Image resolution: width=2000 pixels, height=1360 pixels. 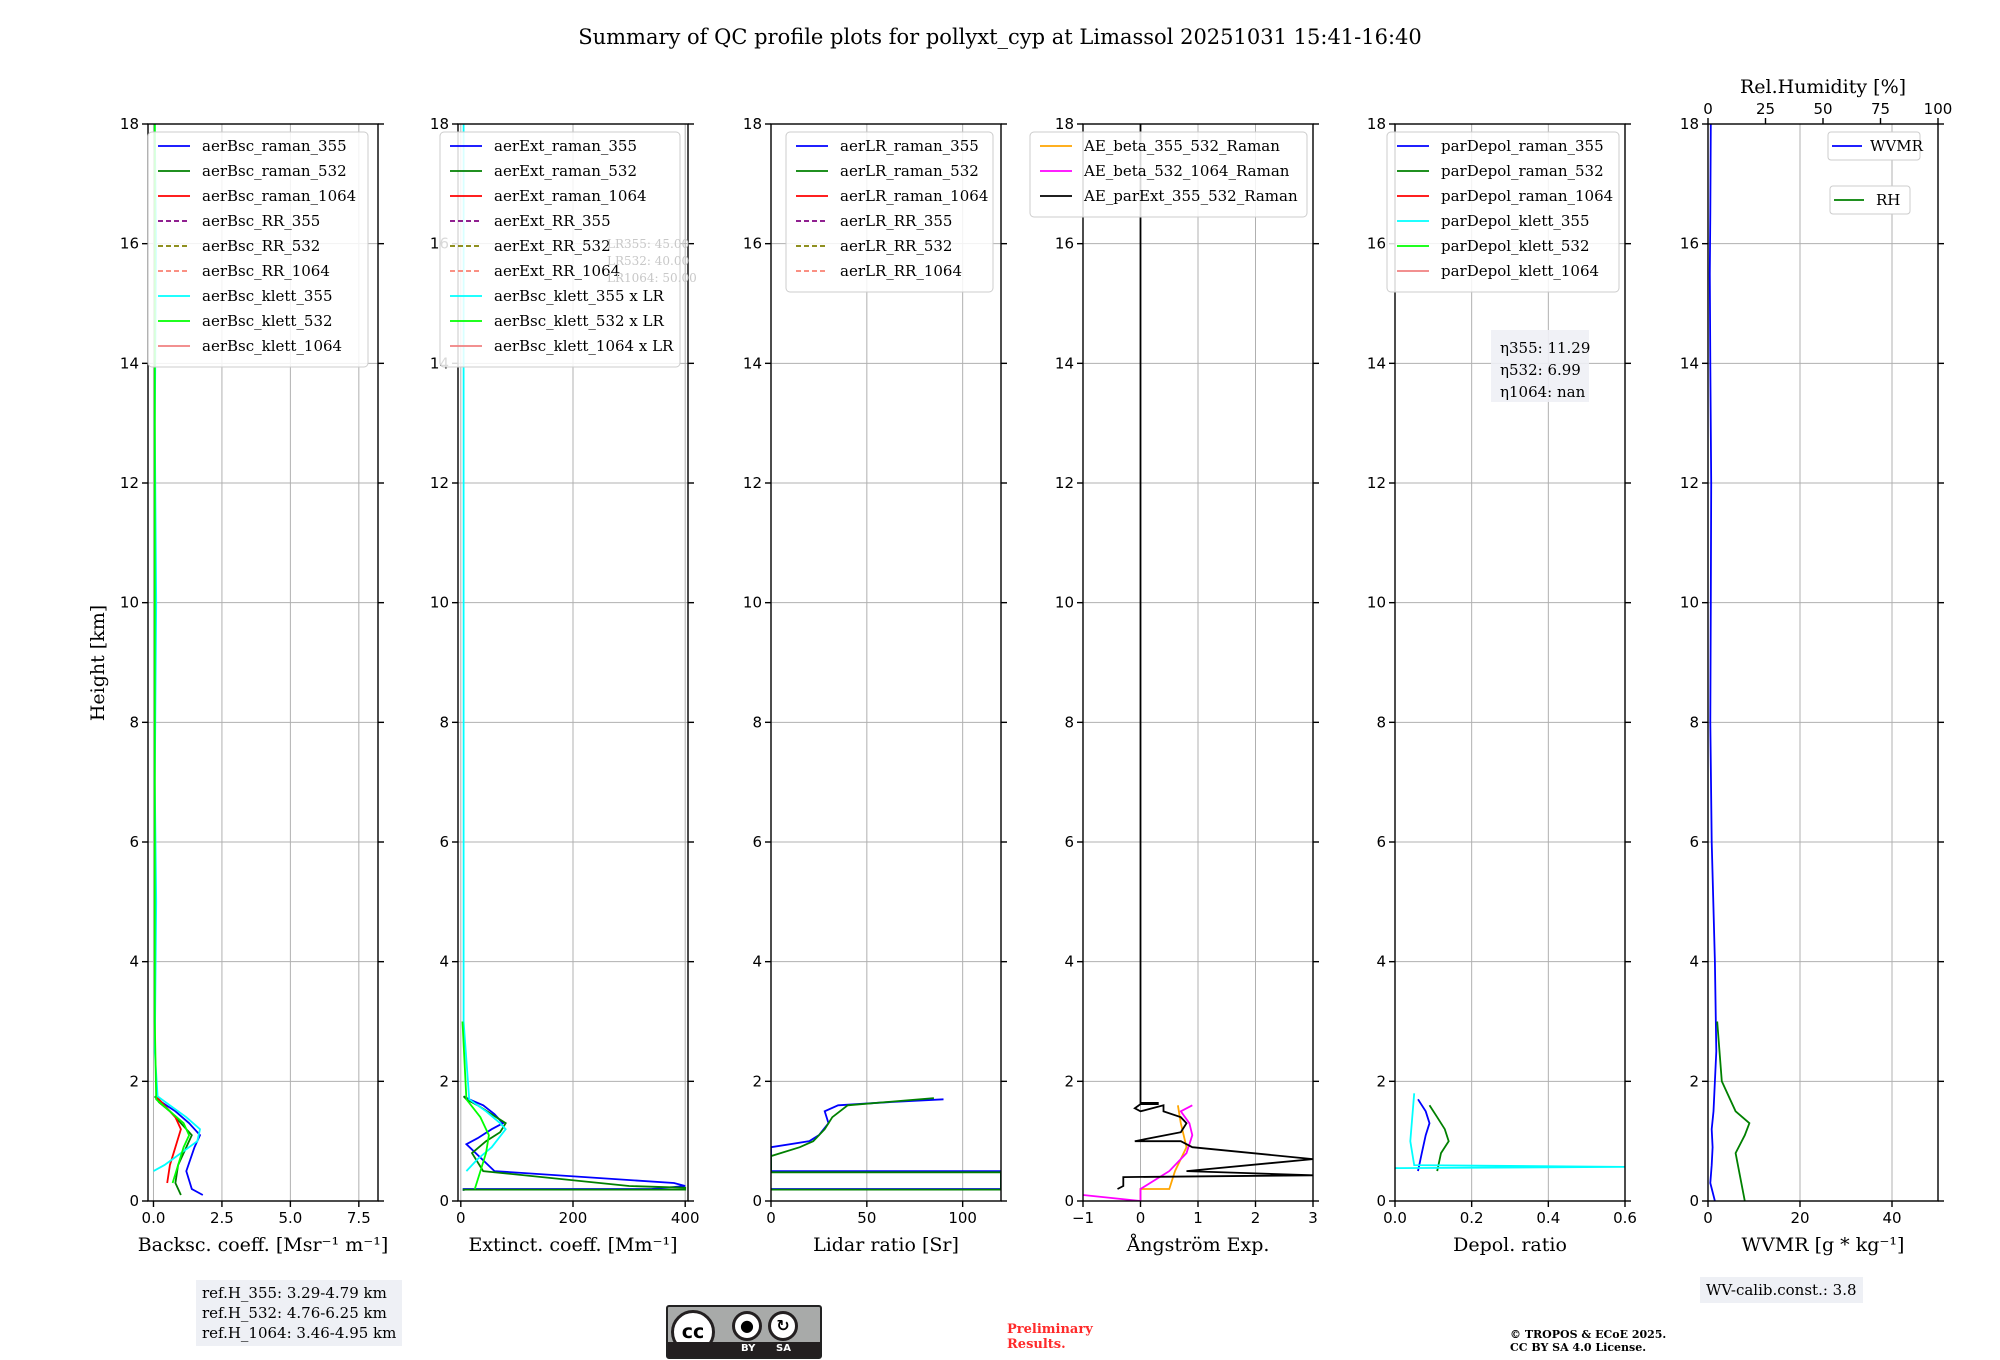 What do you see at coordinates (267, 321) in the screenshot?
I see `legend-label: aerBsc_klett_532` at bounding box center [267, 321].